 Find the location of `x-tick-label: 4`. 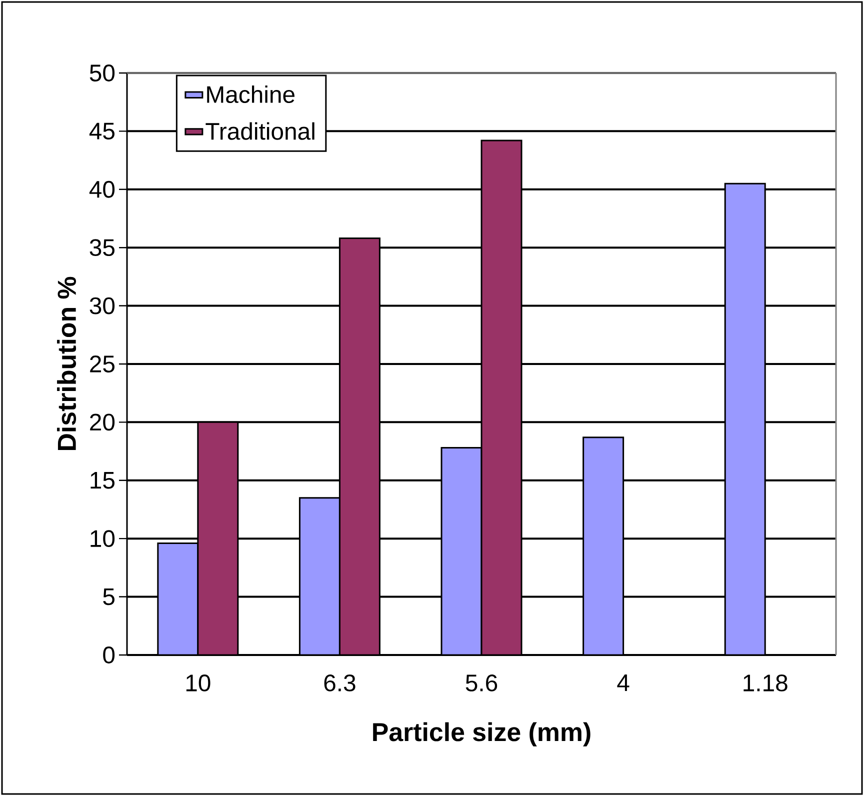

x-tick-label: 4 is located at coordinates (623, 682).